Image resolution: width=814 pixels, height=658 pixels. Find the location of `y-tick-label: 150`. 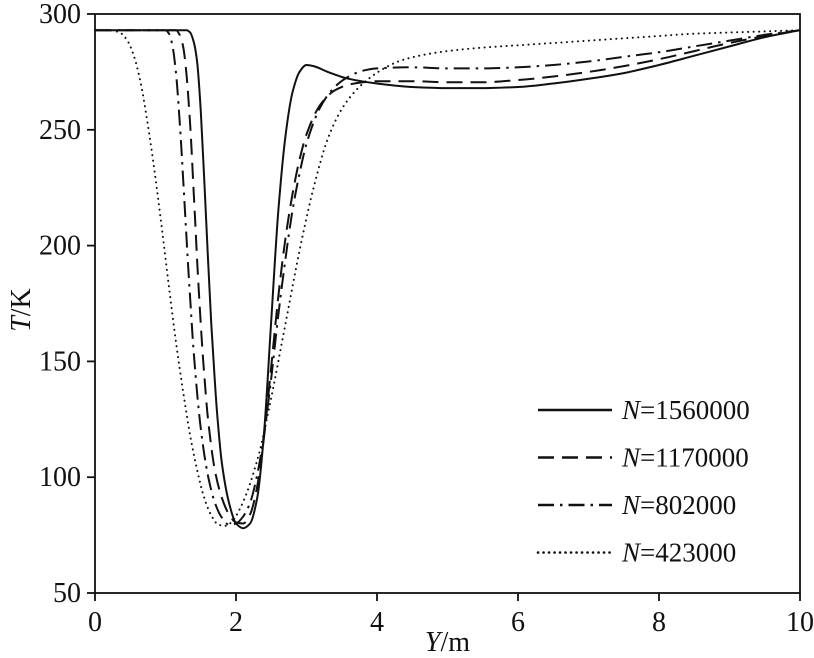

y-tick-label: 150 is located at coordinates (60, 361).